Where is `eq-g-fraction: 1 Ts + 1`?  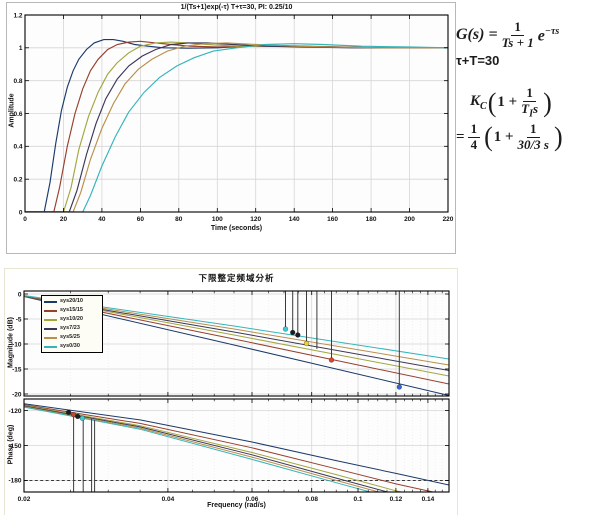
eq-g-fraction: 1 Ts + 1 is located at coordinates (518, 35).